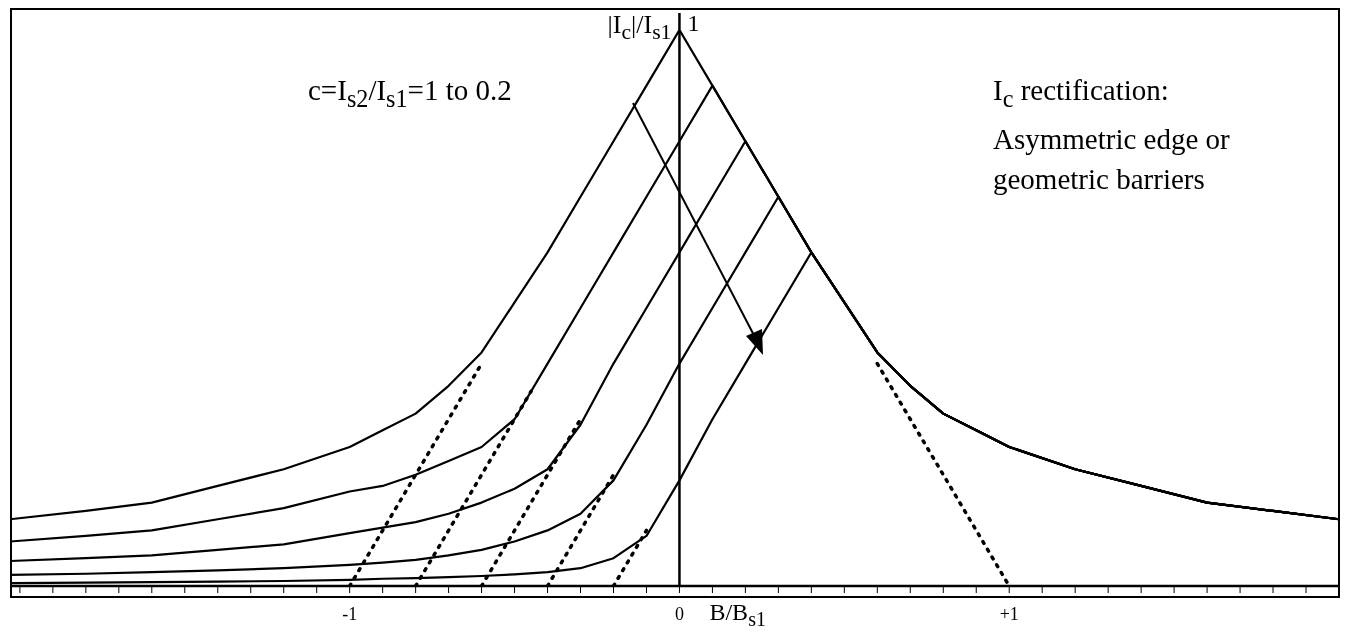  Describe the element at coordinates (410, 93) in the screenshot. I see `annotation: c=I$_{s2}$/I$_{s1}$=1 to 0.2` at that location.